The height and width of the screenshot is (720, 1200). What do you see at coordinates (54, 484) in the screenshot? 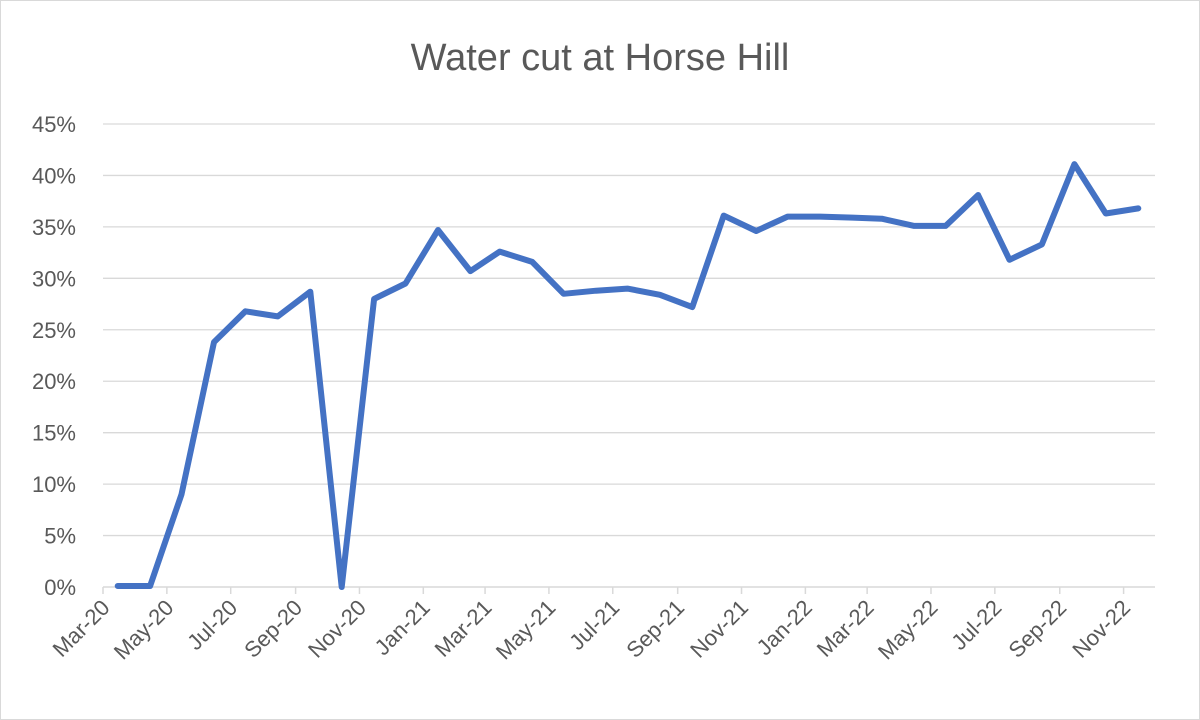
I see `y-tick-label: 10%` at bounding box center [54, 484].